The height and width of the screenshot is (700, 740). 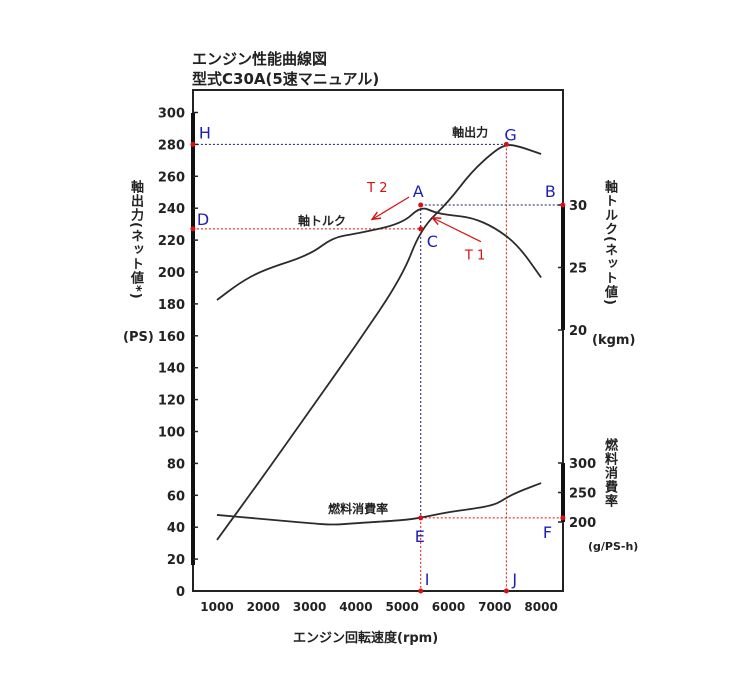 What do you see at coordinates (355, 607) in the screenshot?
I see `x-tick-label: 4000` at bounding box center [355, 607].